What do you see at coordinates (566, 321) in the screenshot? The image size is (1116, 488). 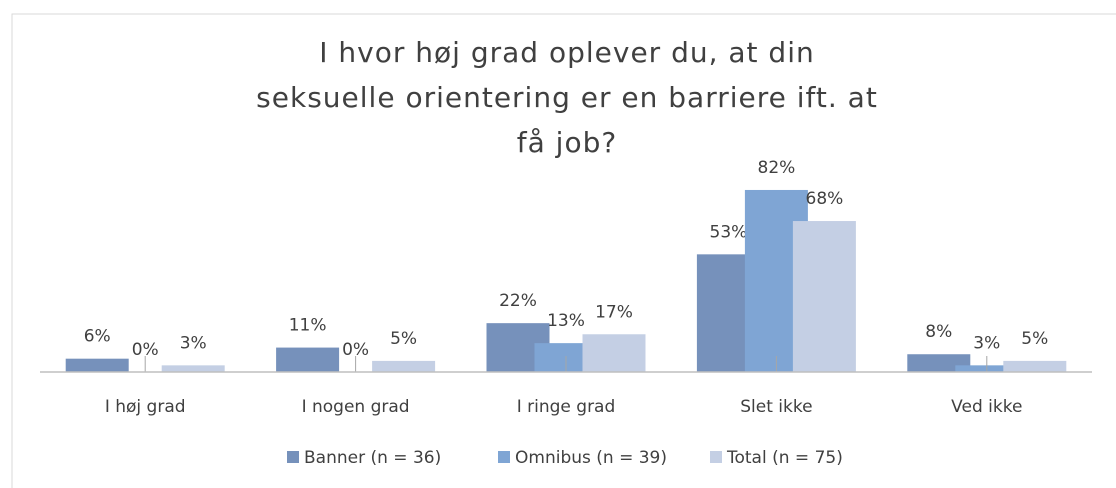 I see `data-label: 13%` at bounding box center [566, 321].